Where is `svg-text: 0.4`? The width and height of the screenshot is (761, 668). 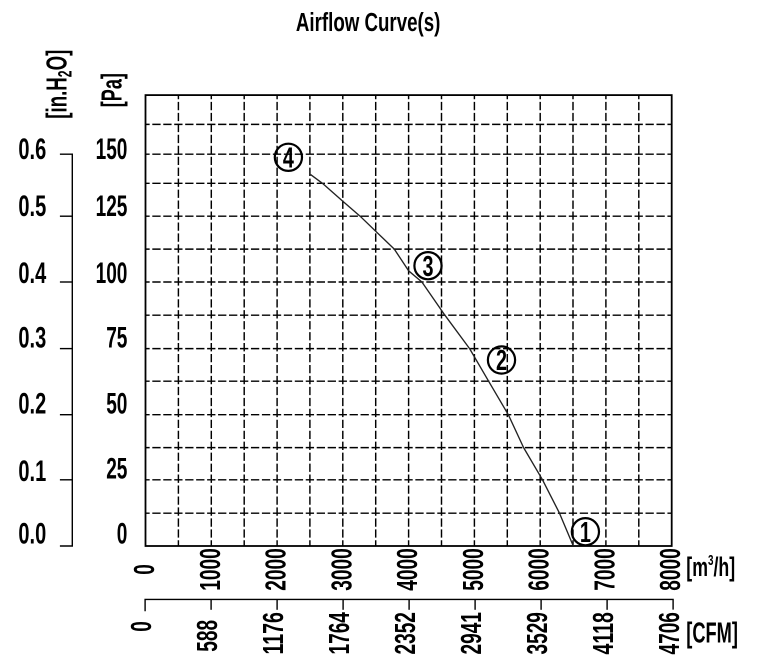
svg-text: 0.4 is located at coordinates (32, 273).